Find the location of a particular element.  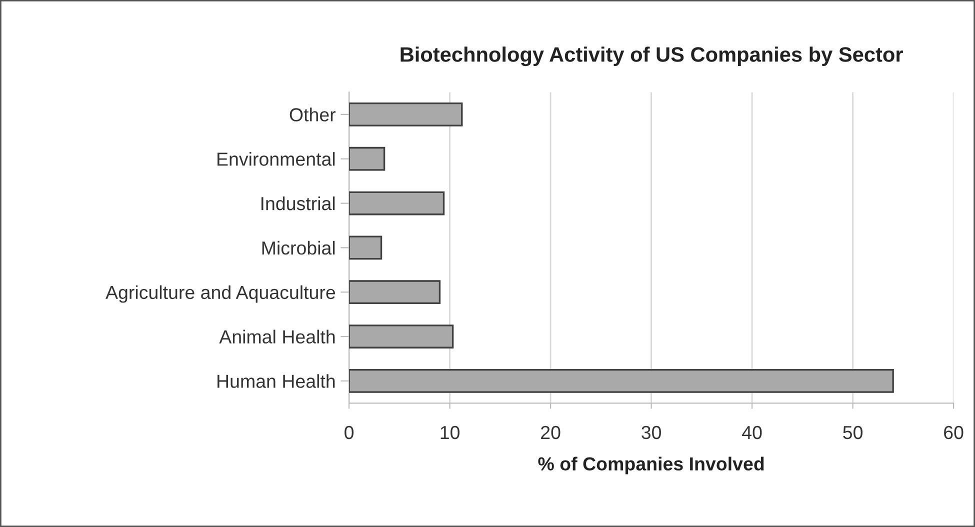

y-tick-label: Industrial is located at coordinates (298, 203).